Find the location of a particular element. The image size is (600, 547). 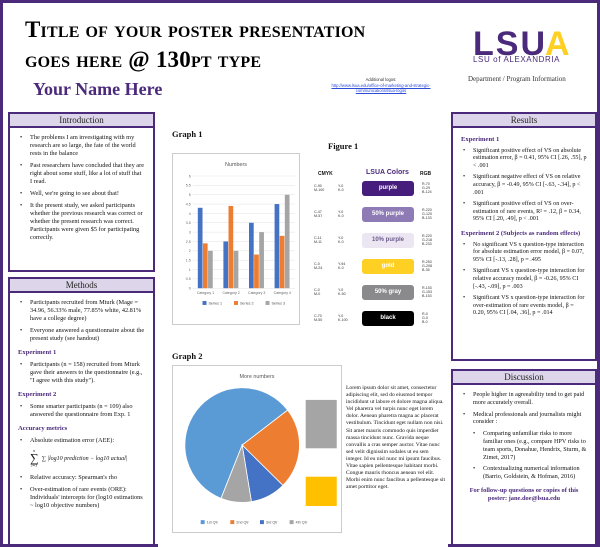

rgb-label: RGB is located at coordinates (426, 174).